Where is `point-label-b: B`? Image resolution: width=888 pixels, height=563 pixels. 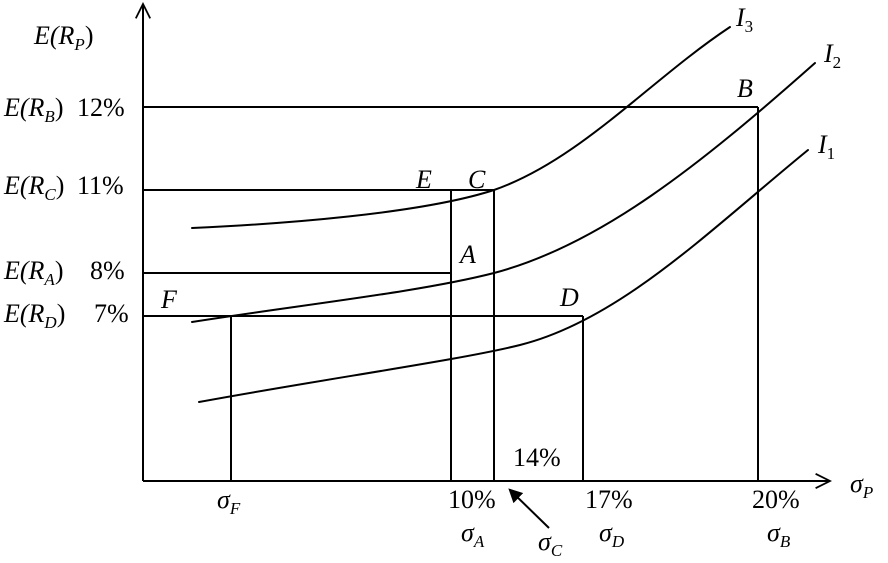
point-label-b: B is located at coordinates (745, 88).